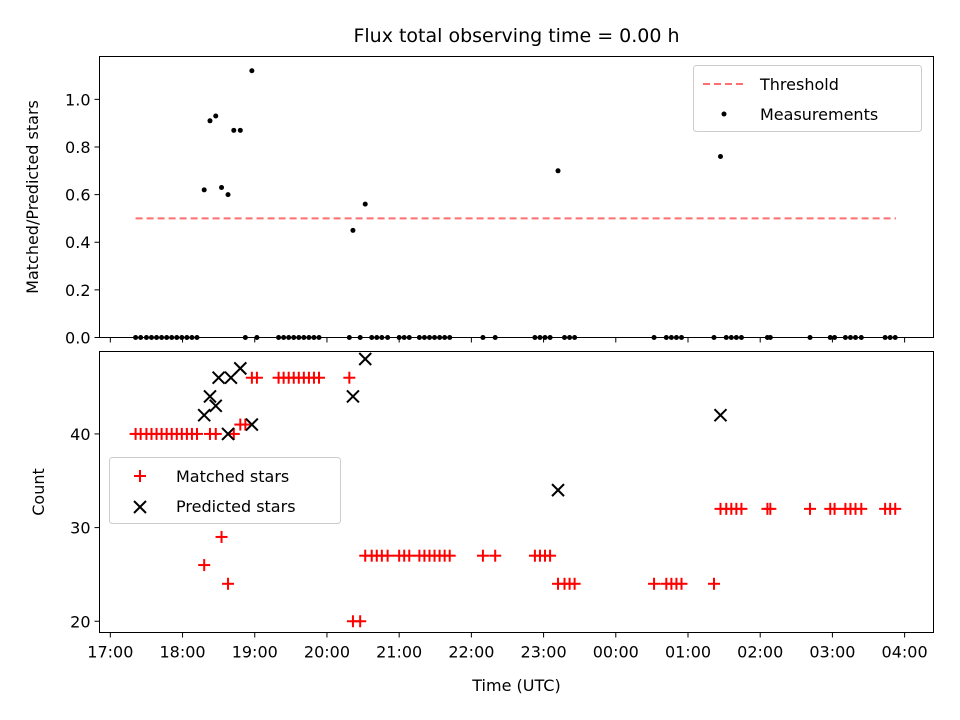 This screenshot has width=960, height=720. Describe the element at coordinates (77, 290) in the screenshot. I see `ratio-y-tick-label: 0.2` at that location.